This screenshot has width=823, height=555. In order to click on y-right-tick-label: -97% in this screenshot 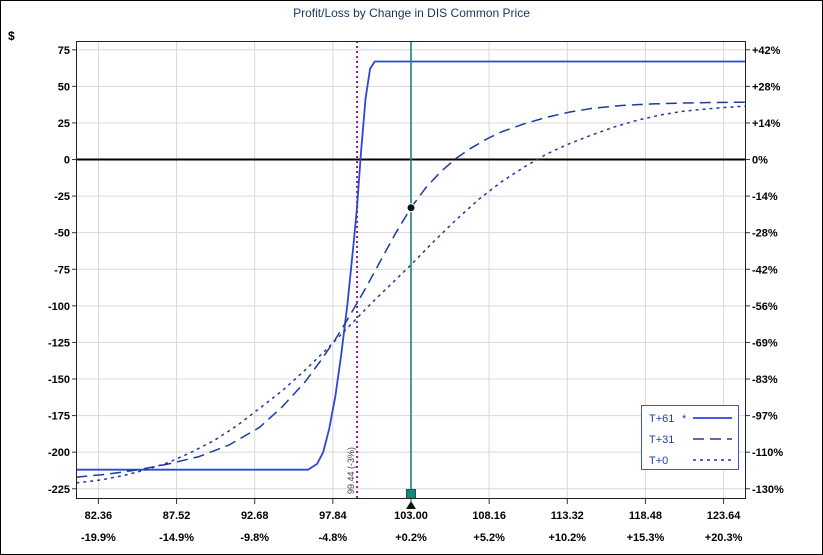, I will do `click(765, 417)`.